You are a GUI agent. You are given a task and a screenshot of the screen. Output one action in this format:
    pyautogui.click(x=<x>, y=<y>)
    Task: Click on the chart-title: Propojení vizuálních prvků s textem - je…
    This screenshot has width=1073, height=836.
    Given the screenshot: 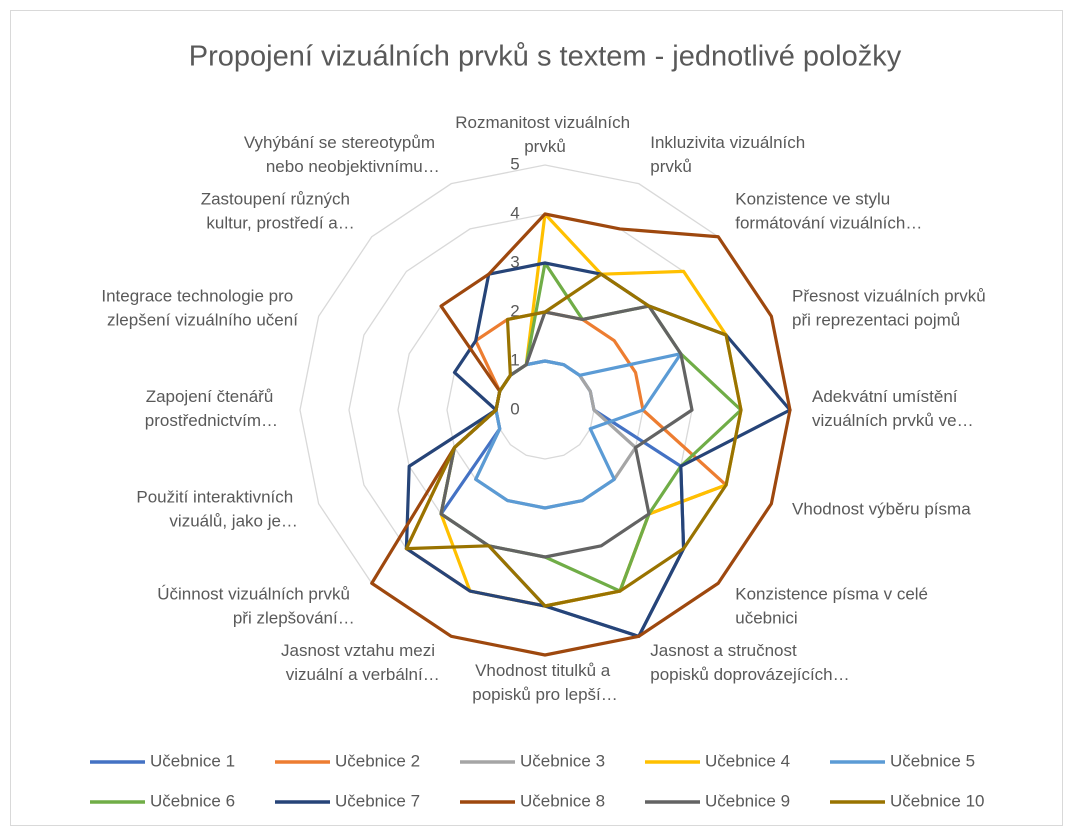 What is the action you would take?
    pyautogui.click(x=545, y=57)
    